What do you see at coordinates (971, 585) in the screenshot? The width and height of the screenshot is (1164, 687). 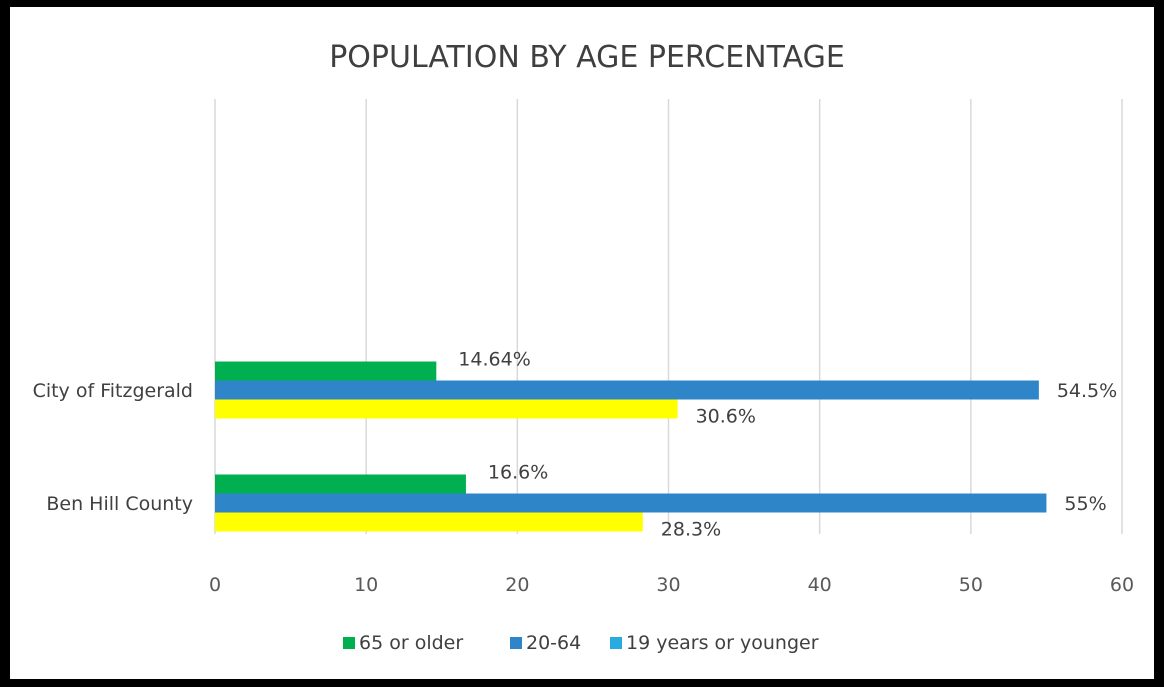 I see `x-tick-label: 50` at bounding box center [971, 585].